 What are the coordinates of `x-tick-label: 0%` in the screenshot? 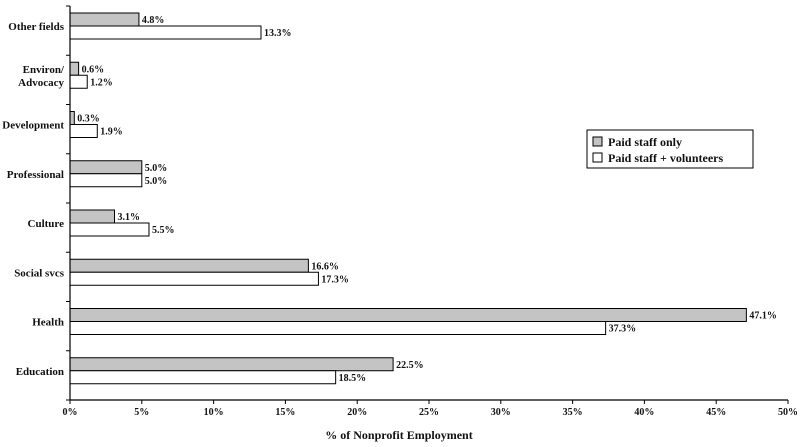 It's located at (70, 412).